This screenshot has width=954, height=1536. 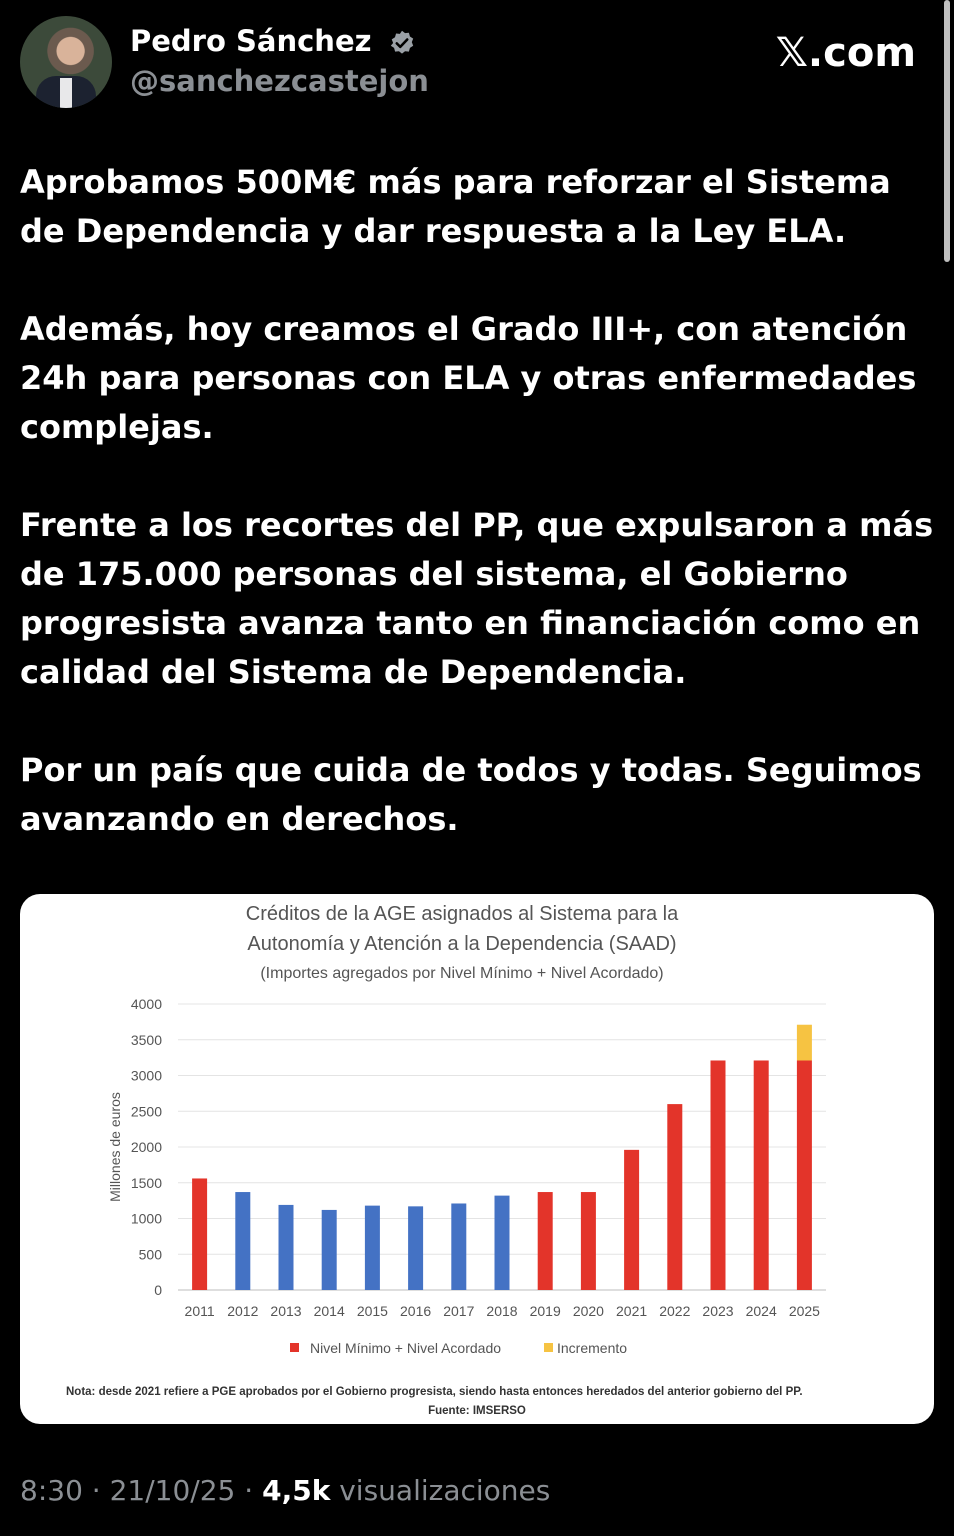 What do you see at coordinates (146, 1040) in the screenshot?
I see `y-tick-label: 3500` at bounding box center [146, 1040].